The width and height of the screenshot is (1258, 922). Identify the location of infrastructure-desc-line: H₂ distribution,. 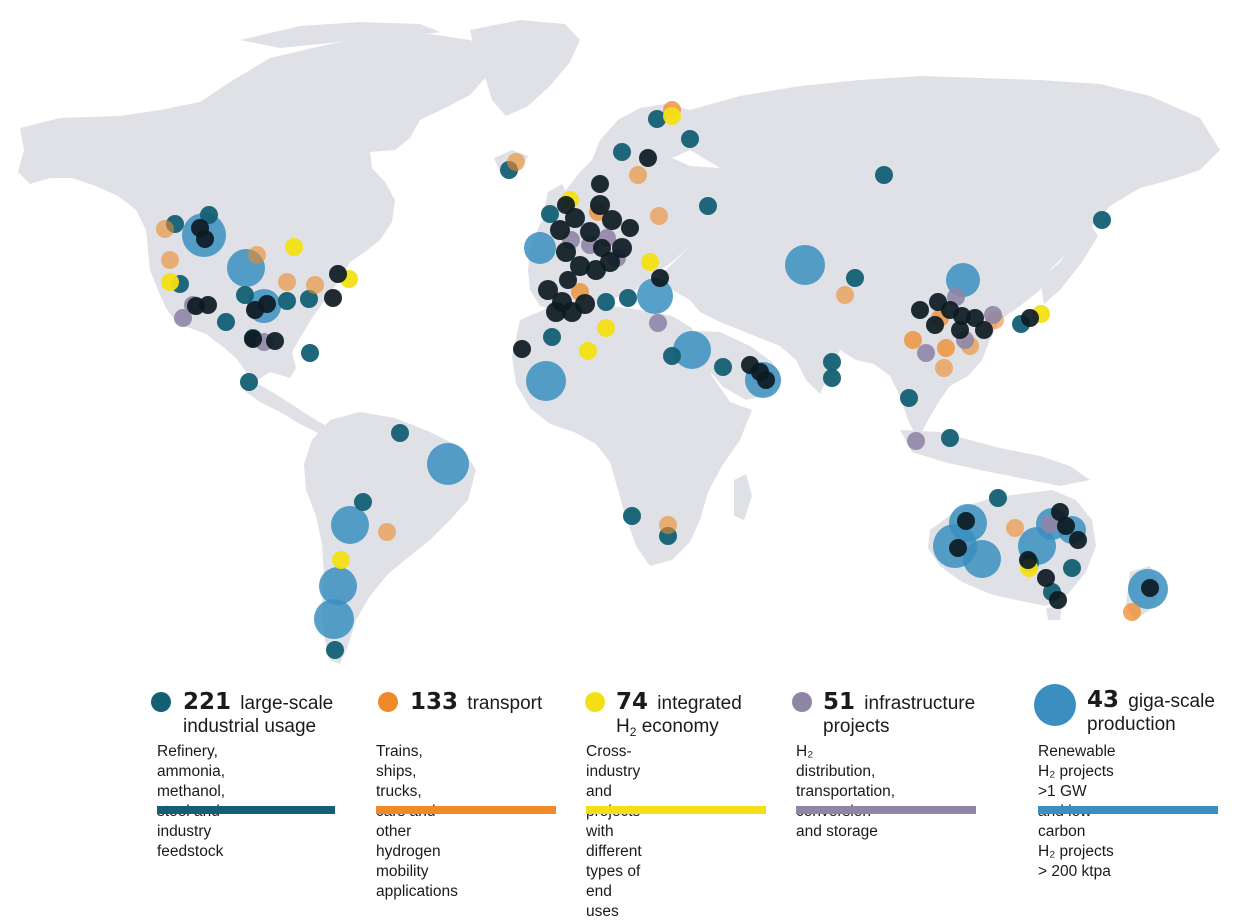
(836, 761).